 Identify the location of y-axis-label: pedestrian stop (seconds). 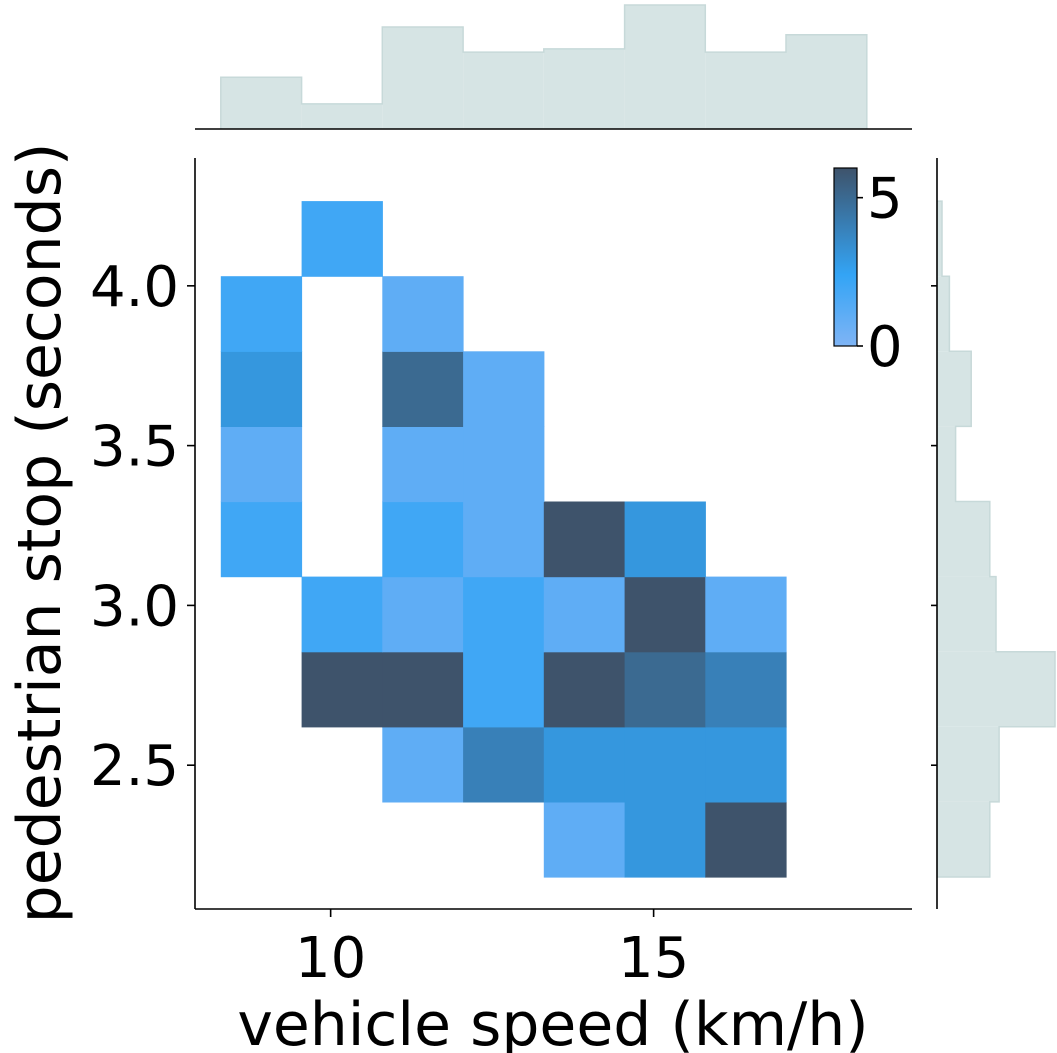
(40, 533).